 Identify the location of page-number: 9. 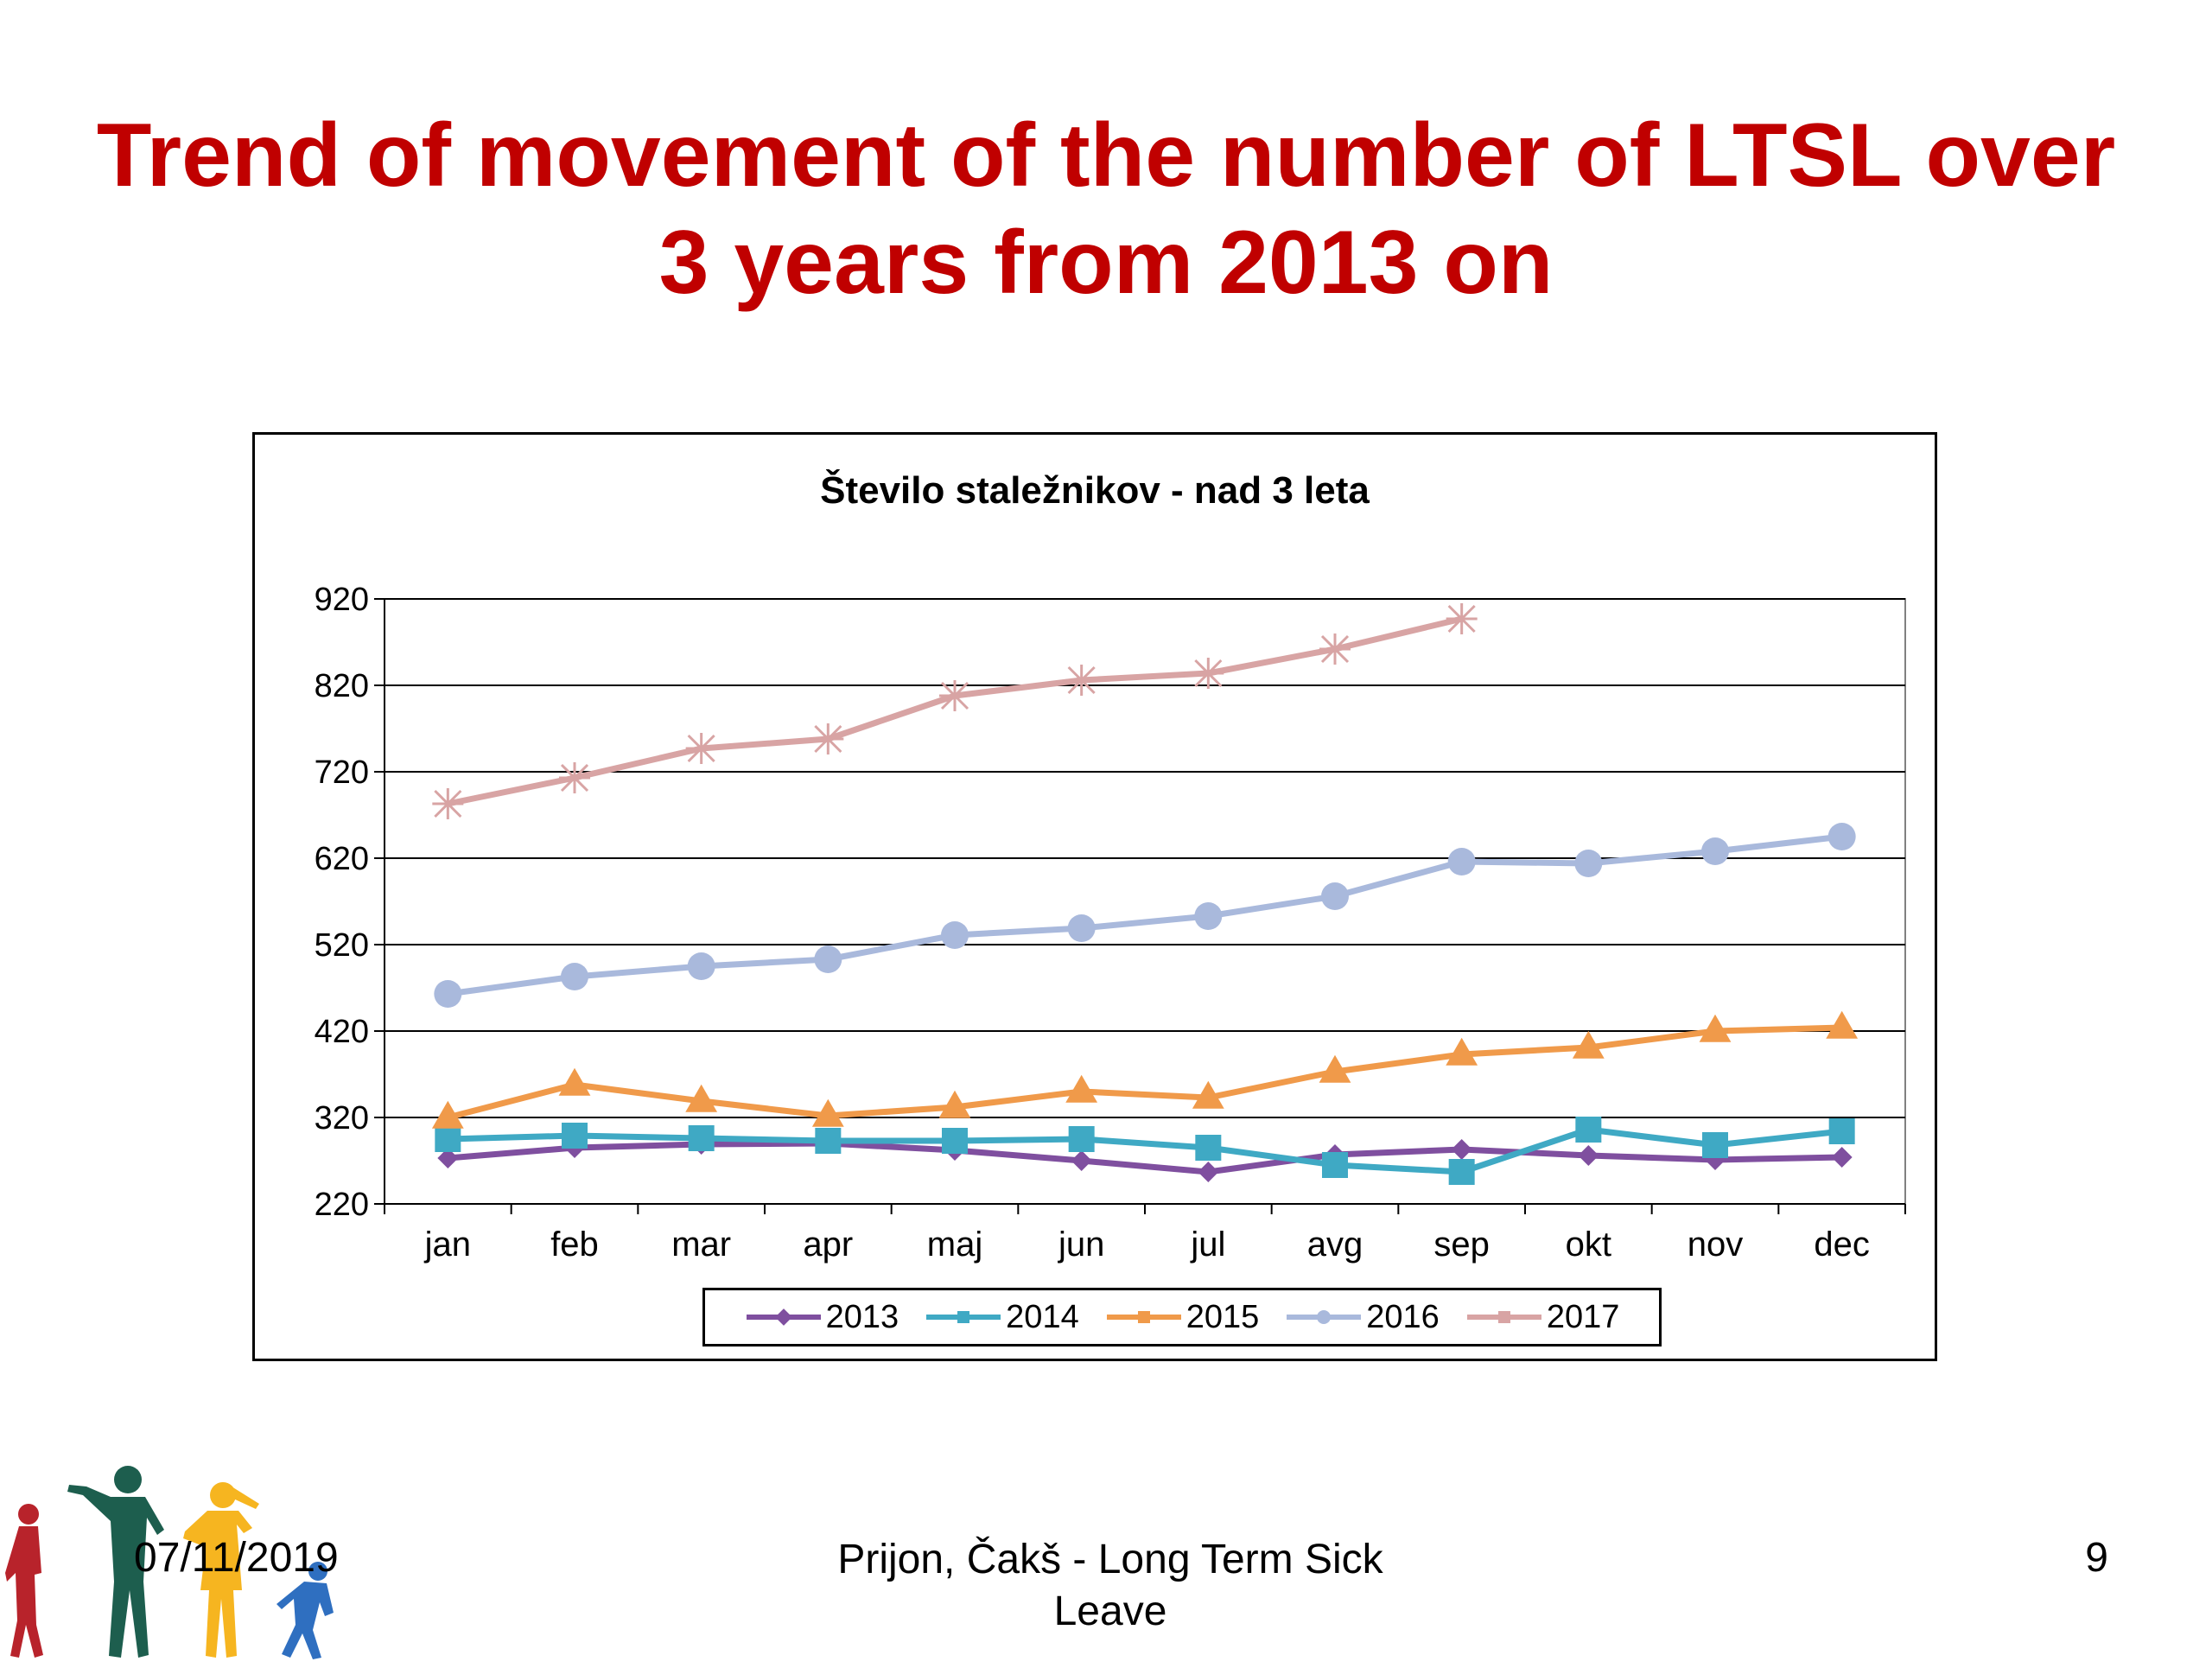
(2096, 1558).